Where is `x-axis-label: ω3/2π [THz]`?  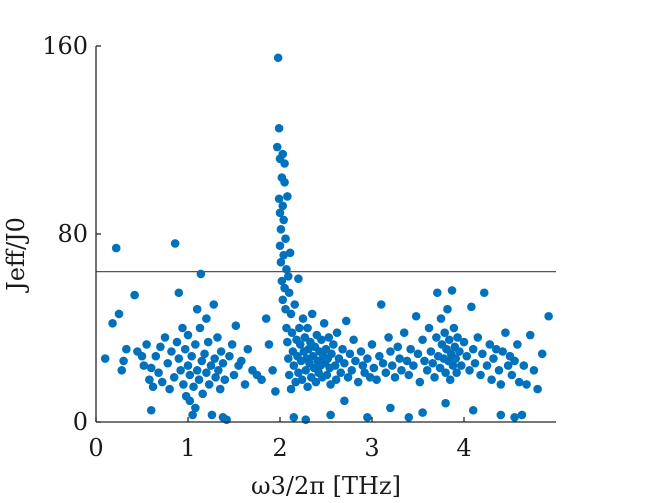 x-axis-label: ω3/2π [THz] is located at coordinates (326, 486).